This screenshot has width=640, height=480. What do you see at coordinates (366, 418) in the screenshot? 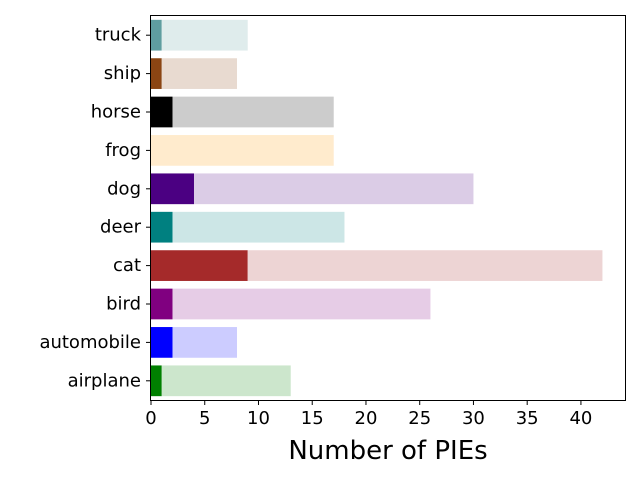
I see `x-tick-label-20: 20` at bounding box center [366, 418].